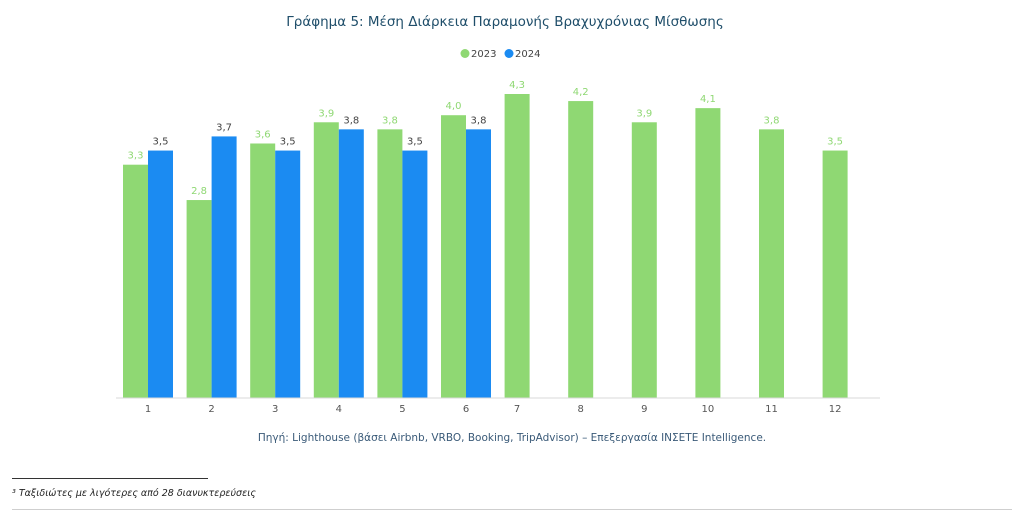 The image size is (1024, 515). I want to click on data-label-2024-6: 3,8, so click(479, 120).